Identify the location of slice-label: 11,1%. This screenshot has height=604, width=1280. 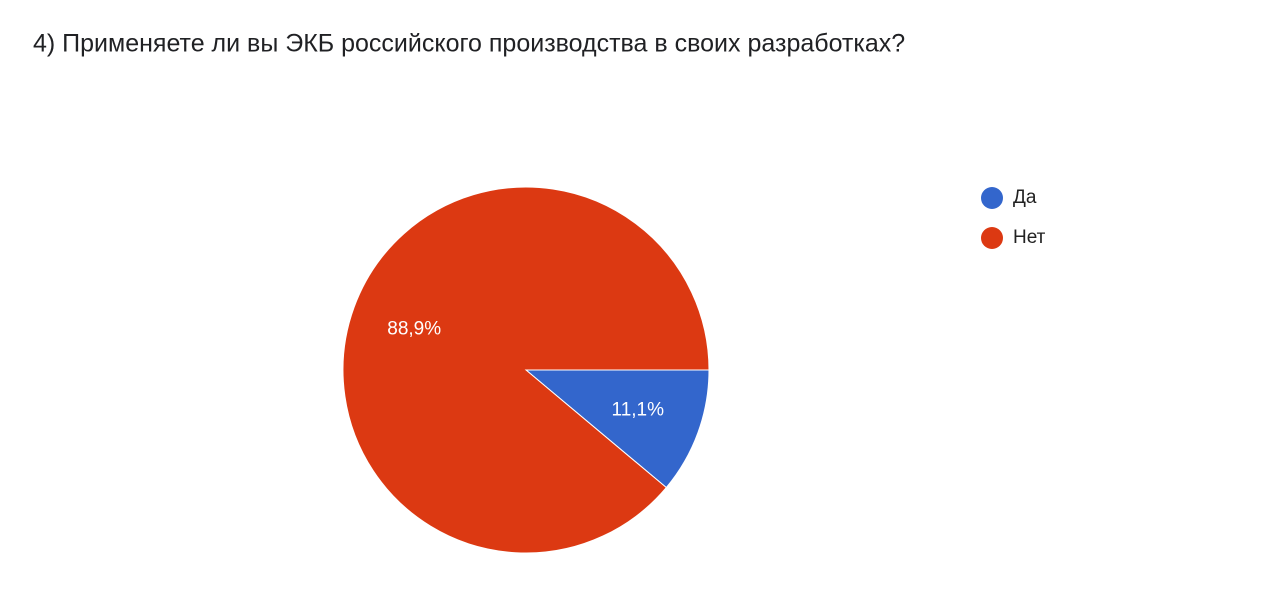
(638, 410).